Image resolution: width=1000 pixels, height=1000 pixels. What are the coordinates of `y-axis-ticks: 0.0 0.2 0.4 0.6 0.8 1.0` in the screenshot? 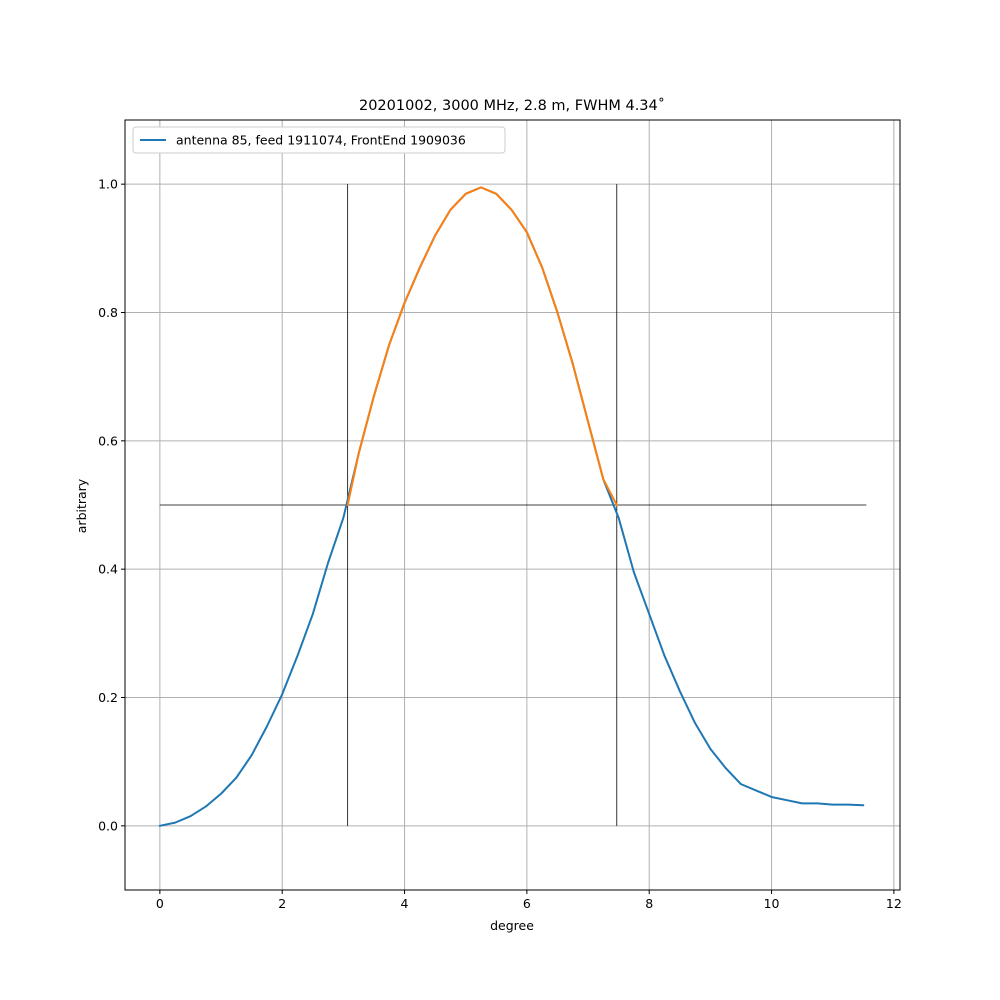 It's located at (111, 505).